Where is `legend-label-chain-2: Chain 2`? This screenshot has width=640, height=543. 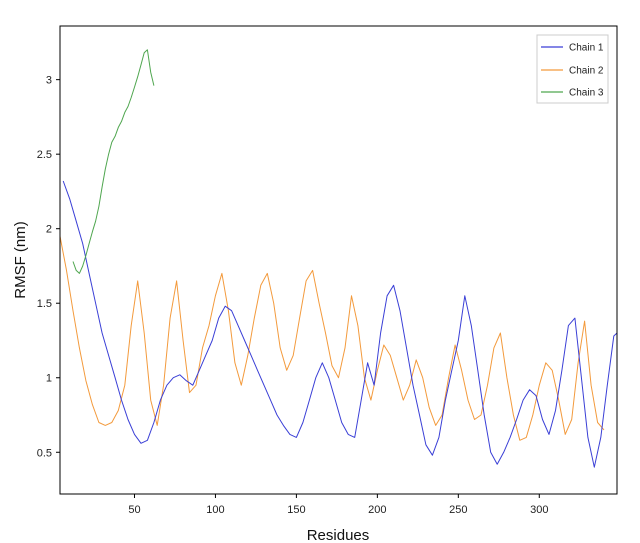
legend-label-chain-2: Chain 2 is located at coordinates (586, 71).